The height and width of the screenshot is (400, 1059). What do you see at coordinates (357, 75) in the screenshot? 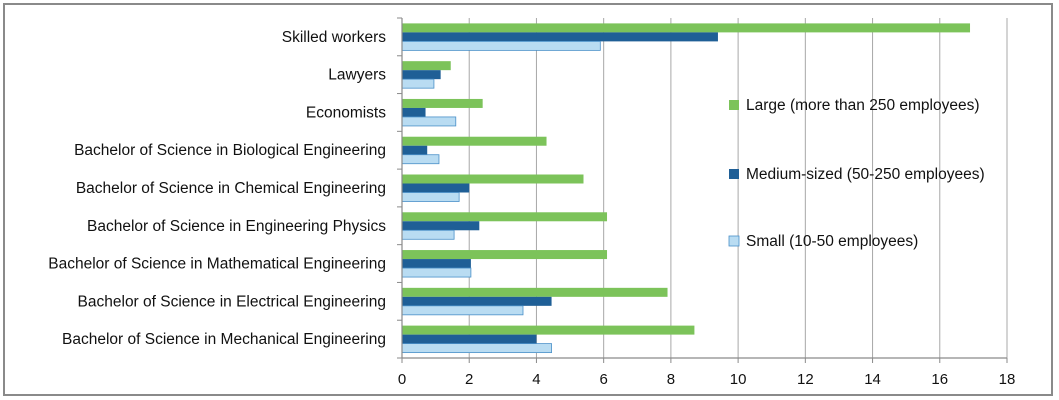
I see `category-label: Lawyers` at bounding box center [357, 75].